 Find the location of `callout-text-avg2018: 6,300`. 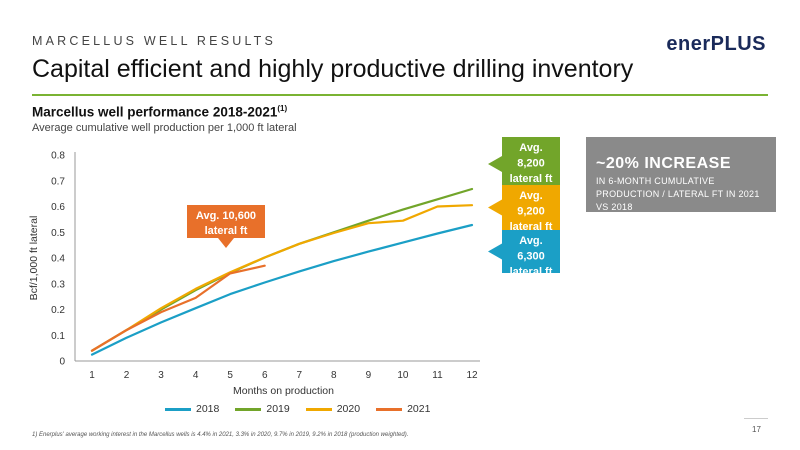

callout-text-avg2018: 6,300 is located at coordinates (531, 257).